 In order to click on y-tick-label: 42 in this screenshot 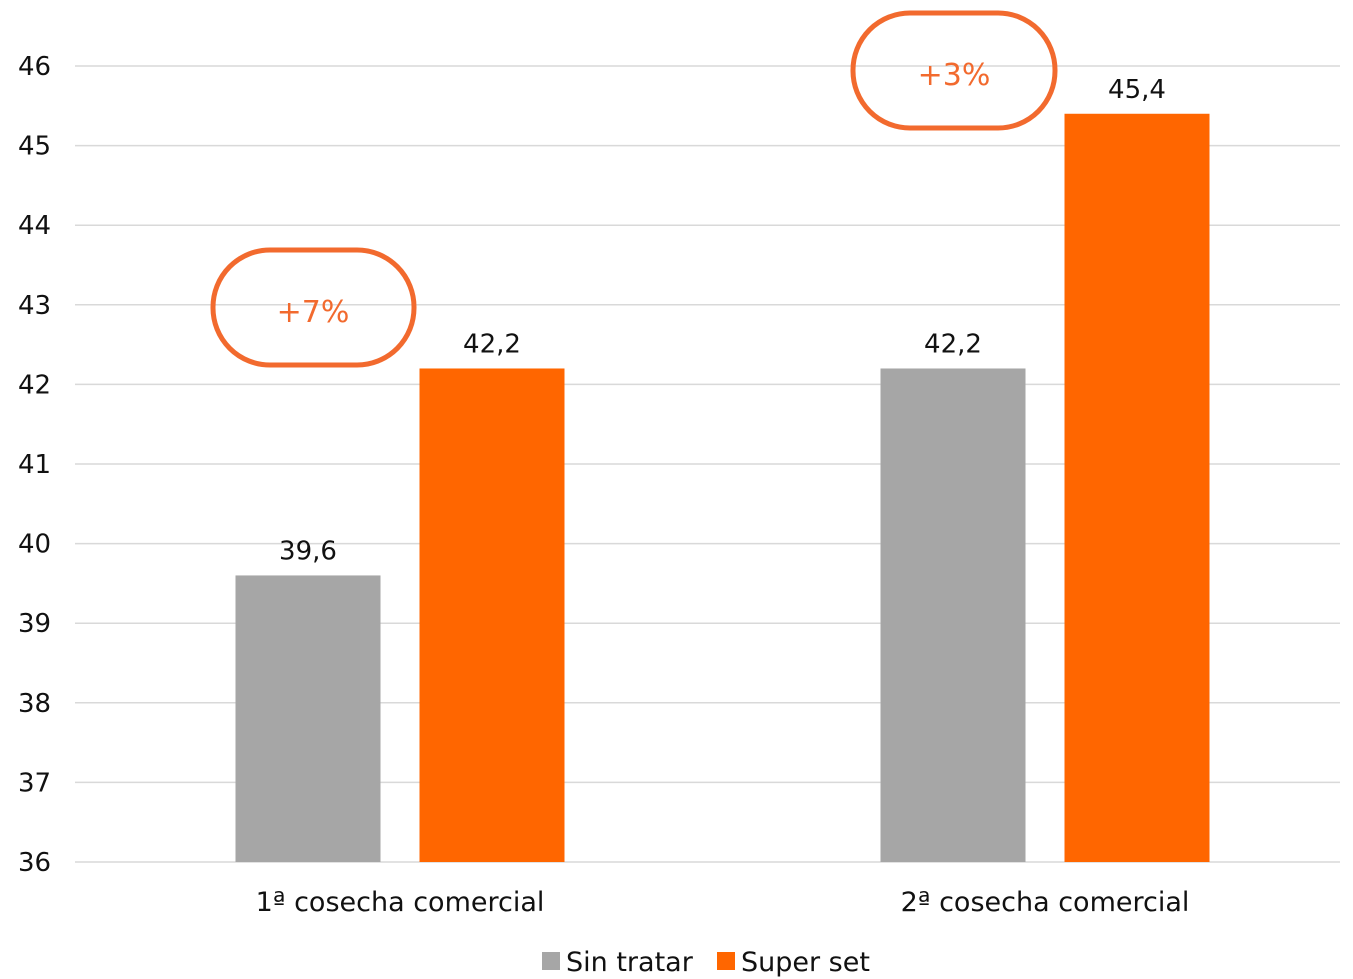, I will do `click(34, 385)`.